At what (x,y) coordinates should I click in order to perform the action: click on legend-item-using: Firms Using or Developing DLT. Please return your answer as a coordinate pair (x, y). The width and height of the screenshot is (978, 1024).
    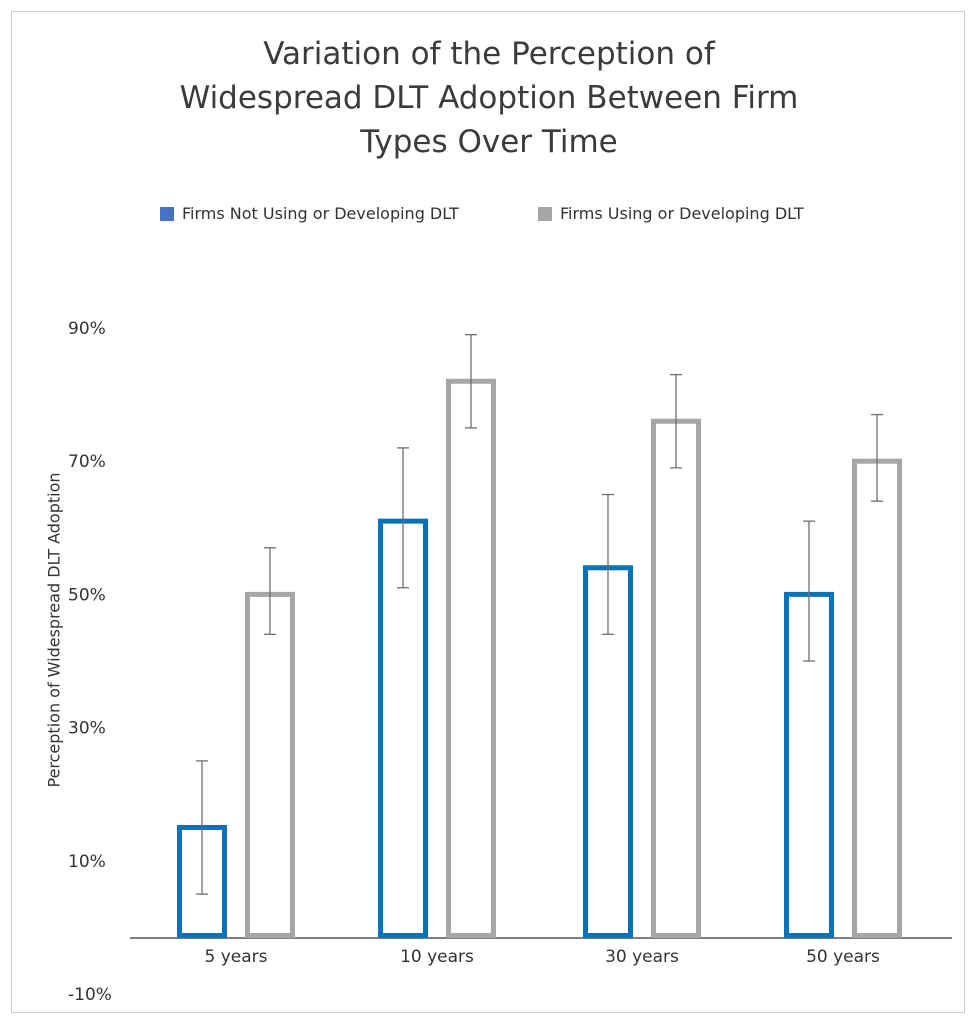
    Looking at the image, I should click on (671, 213).